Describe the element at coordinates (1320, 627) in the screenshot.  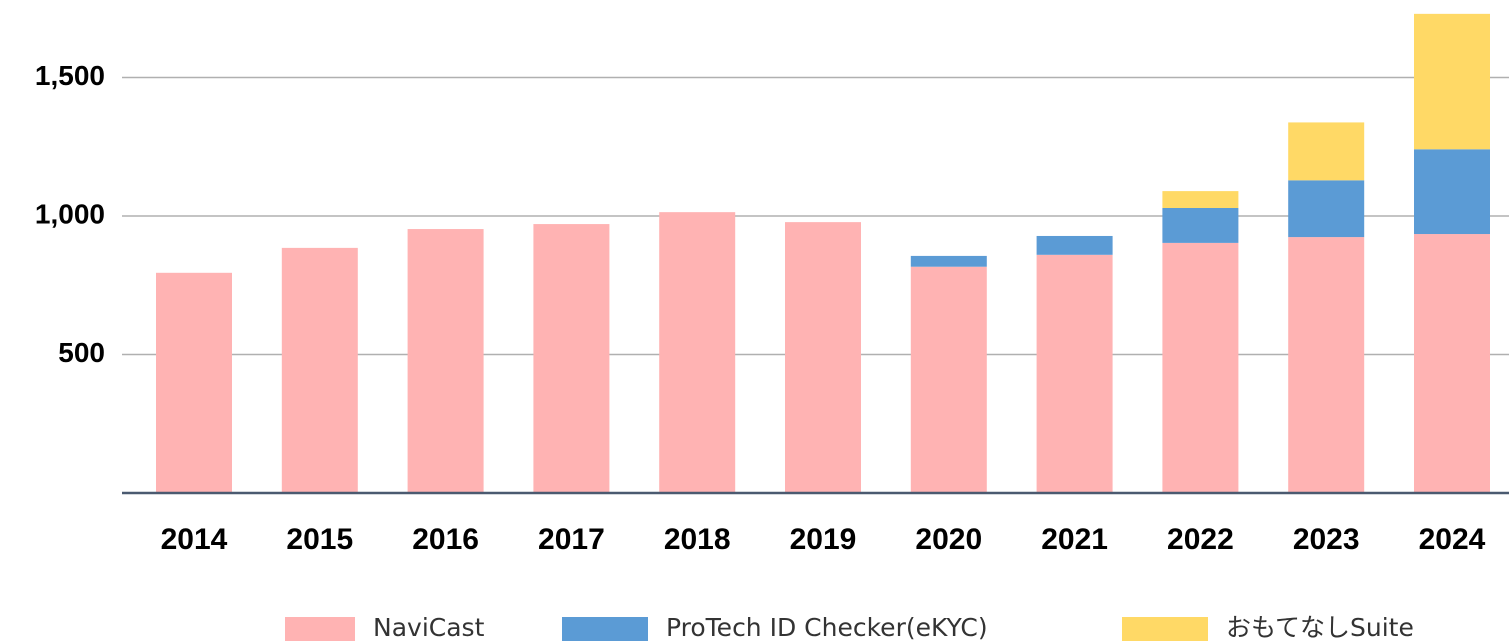
I see `legend-label: おもてなしSuite` at that location.